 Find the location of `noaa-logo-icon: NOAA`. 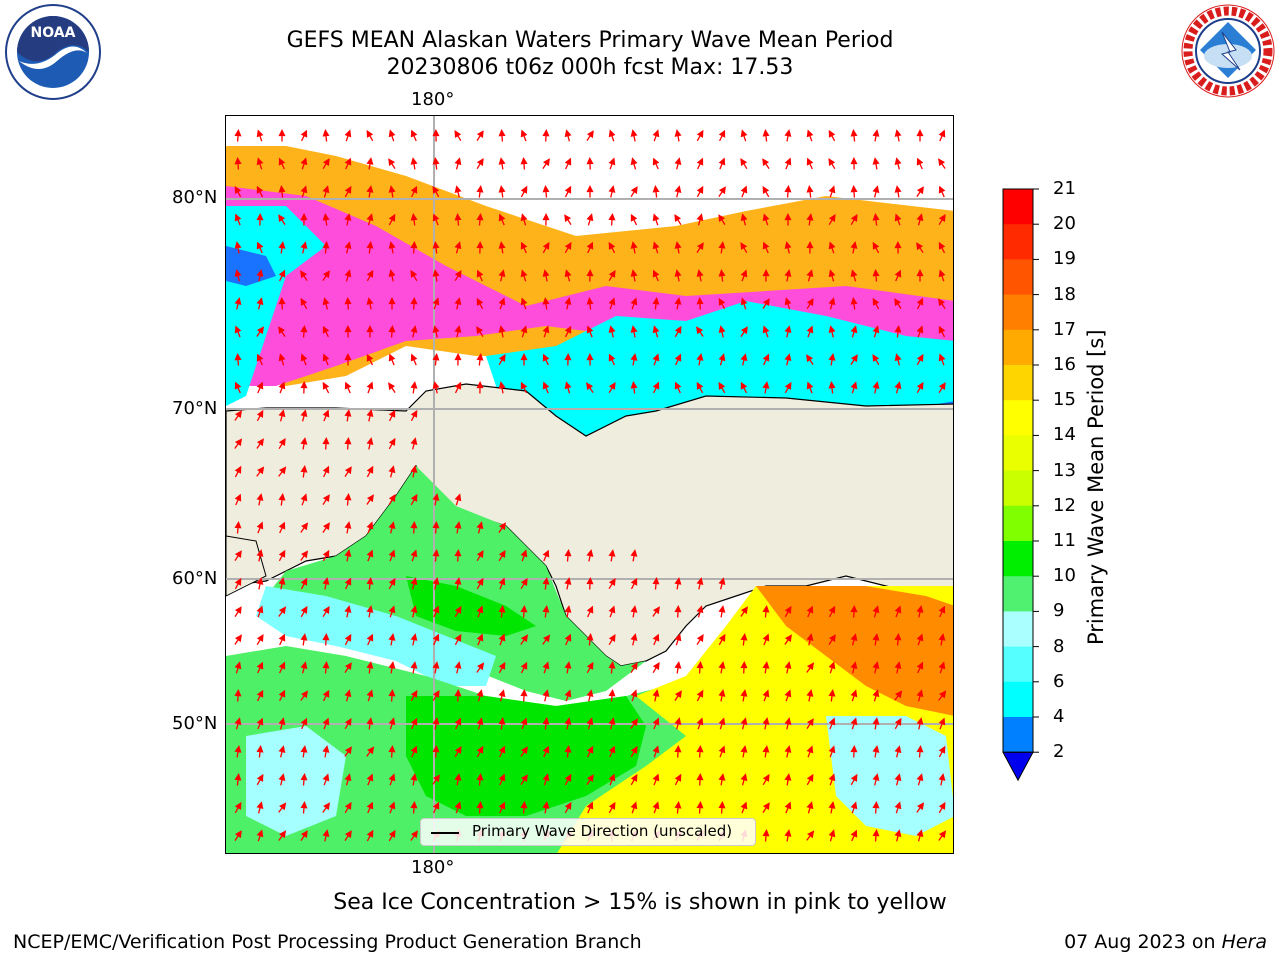

noaa-logo-icon: NOAA is located at coordinates (53, 52).